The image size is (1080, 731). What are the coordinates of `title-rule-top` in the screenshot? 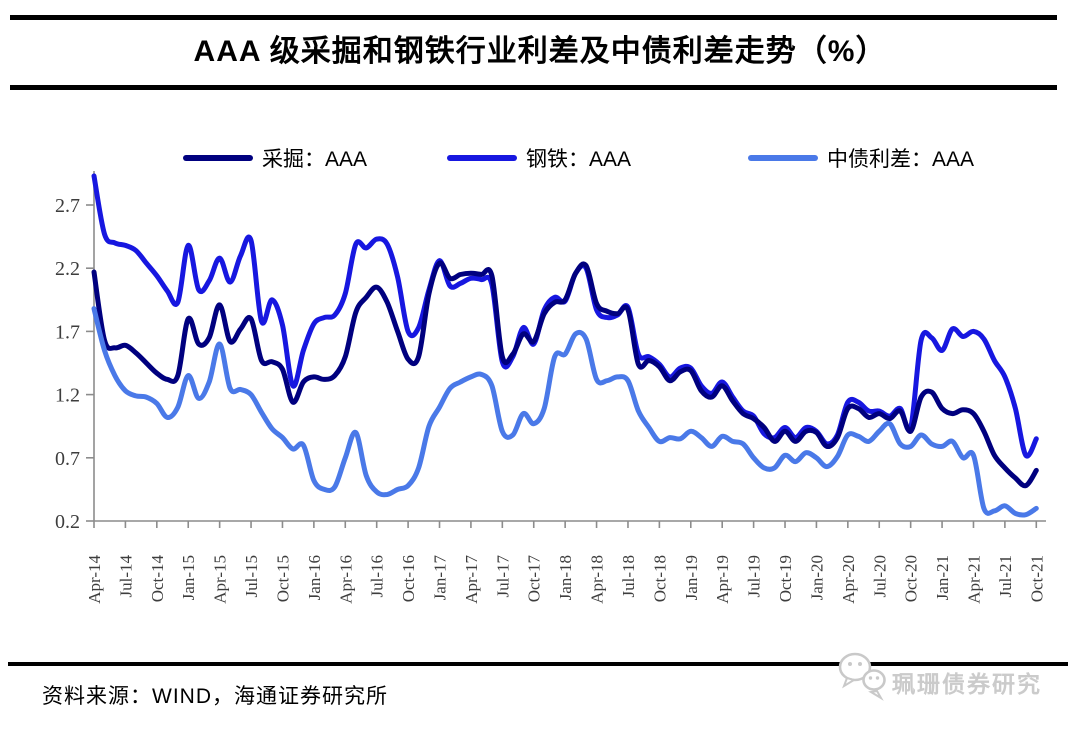 It's located at (533, 17).